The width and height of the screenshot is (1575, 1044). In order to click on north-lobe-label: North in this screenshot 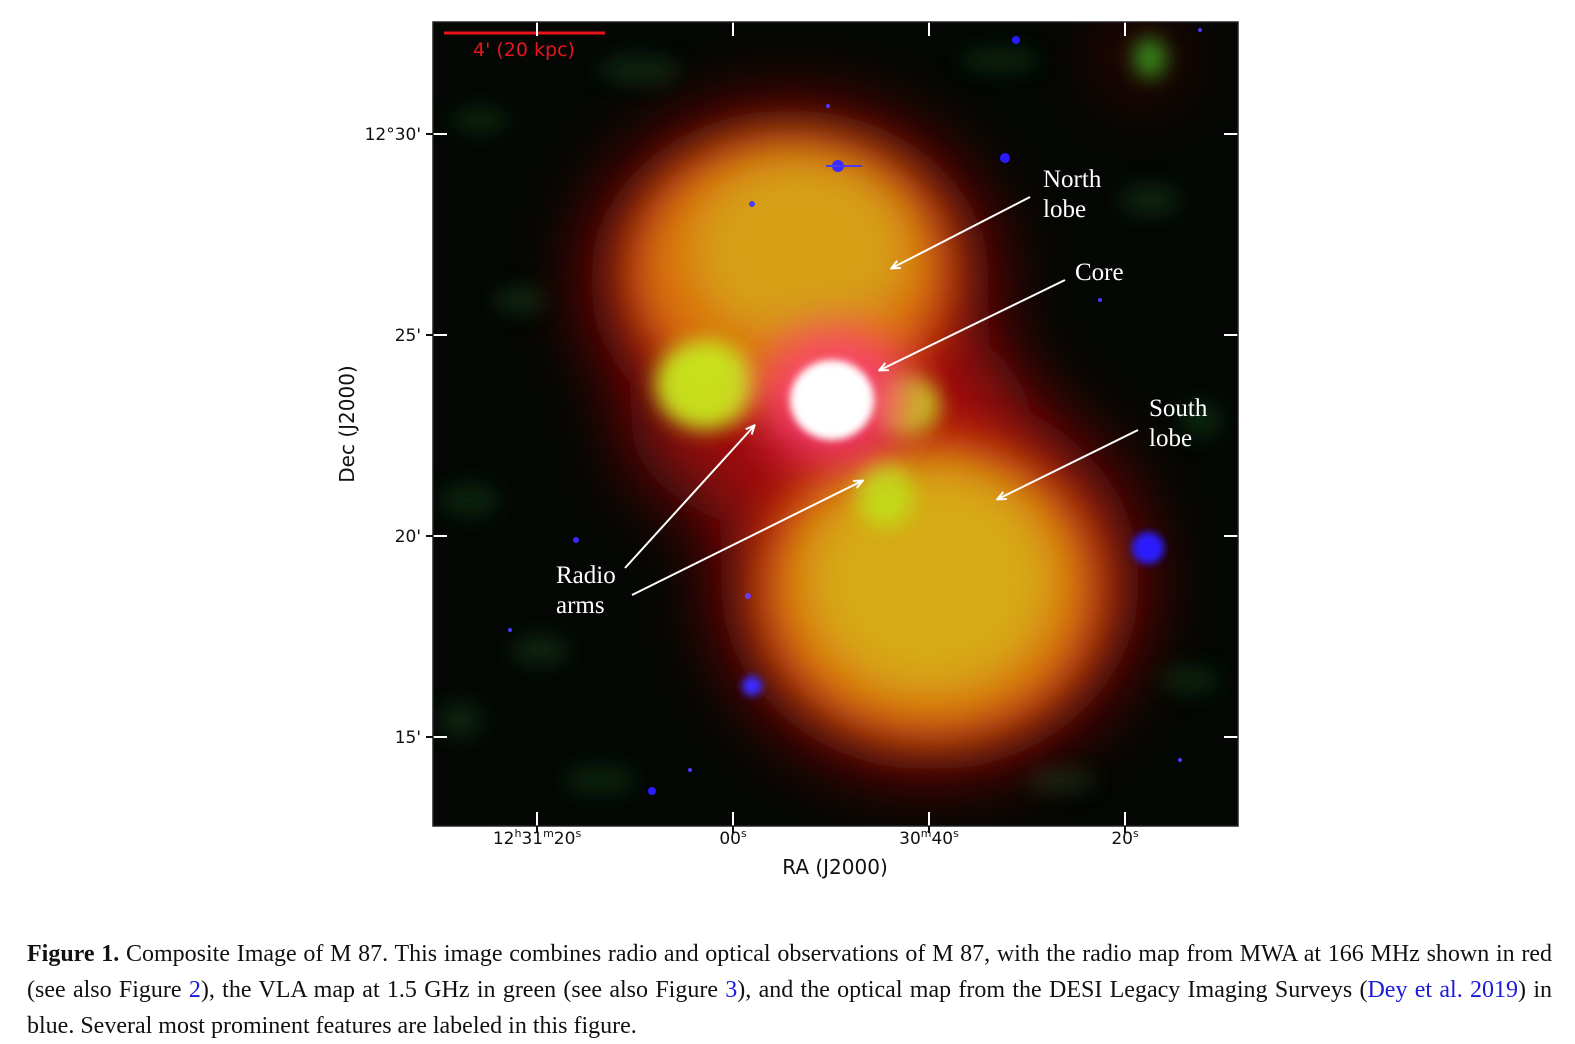, I will do `click(1072, 179)`.